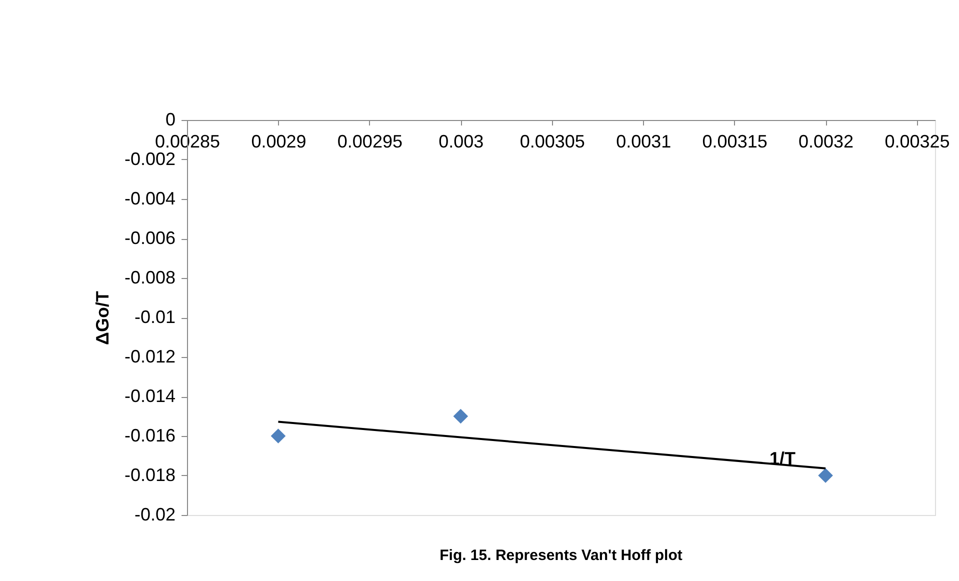 This screenshot has width=959, height=581. Describe the element at coordinates (102, 318) in the screenshot. I see `y-axis-title: ΔGo/T` at that location.